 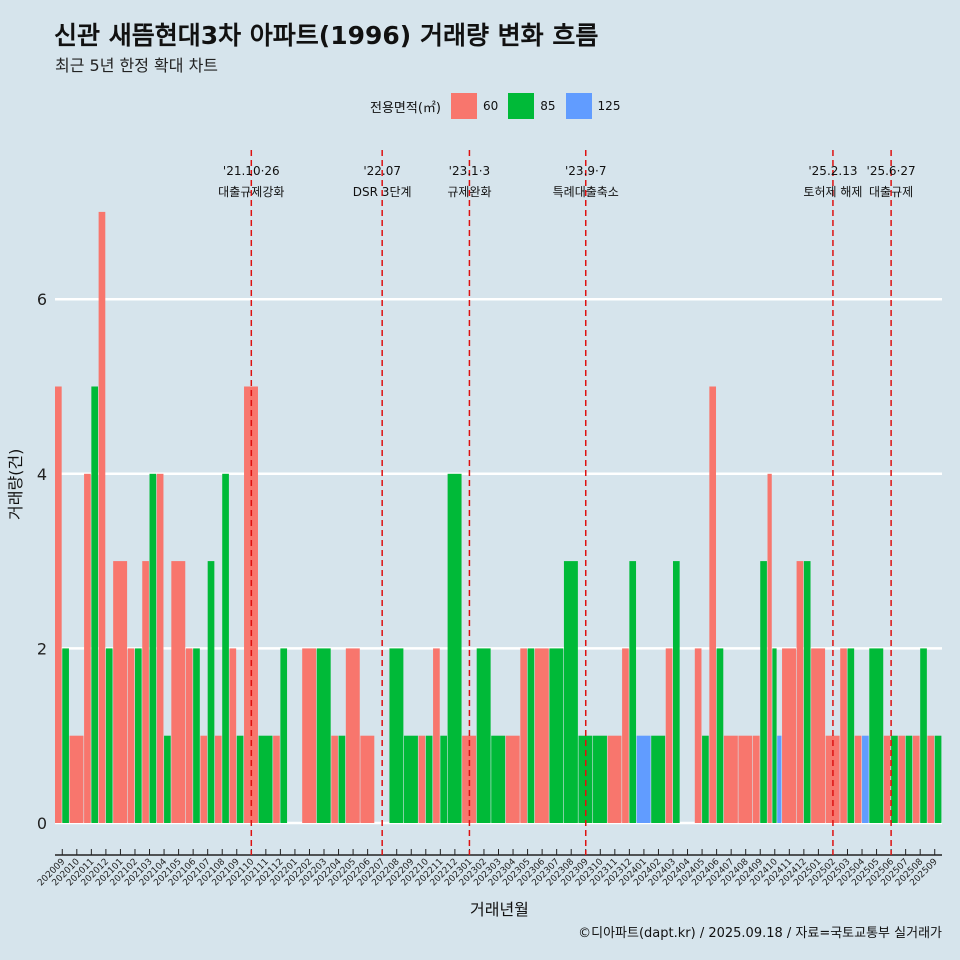 I want to click on legend-label-85: 85, so click(x=548, y=106).